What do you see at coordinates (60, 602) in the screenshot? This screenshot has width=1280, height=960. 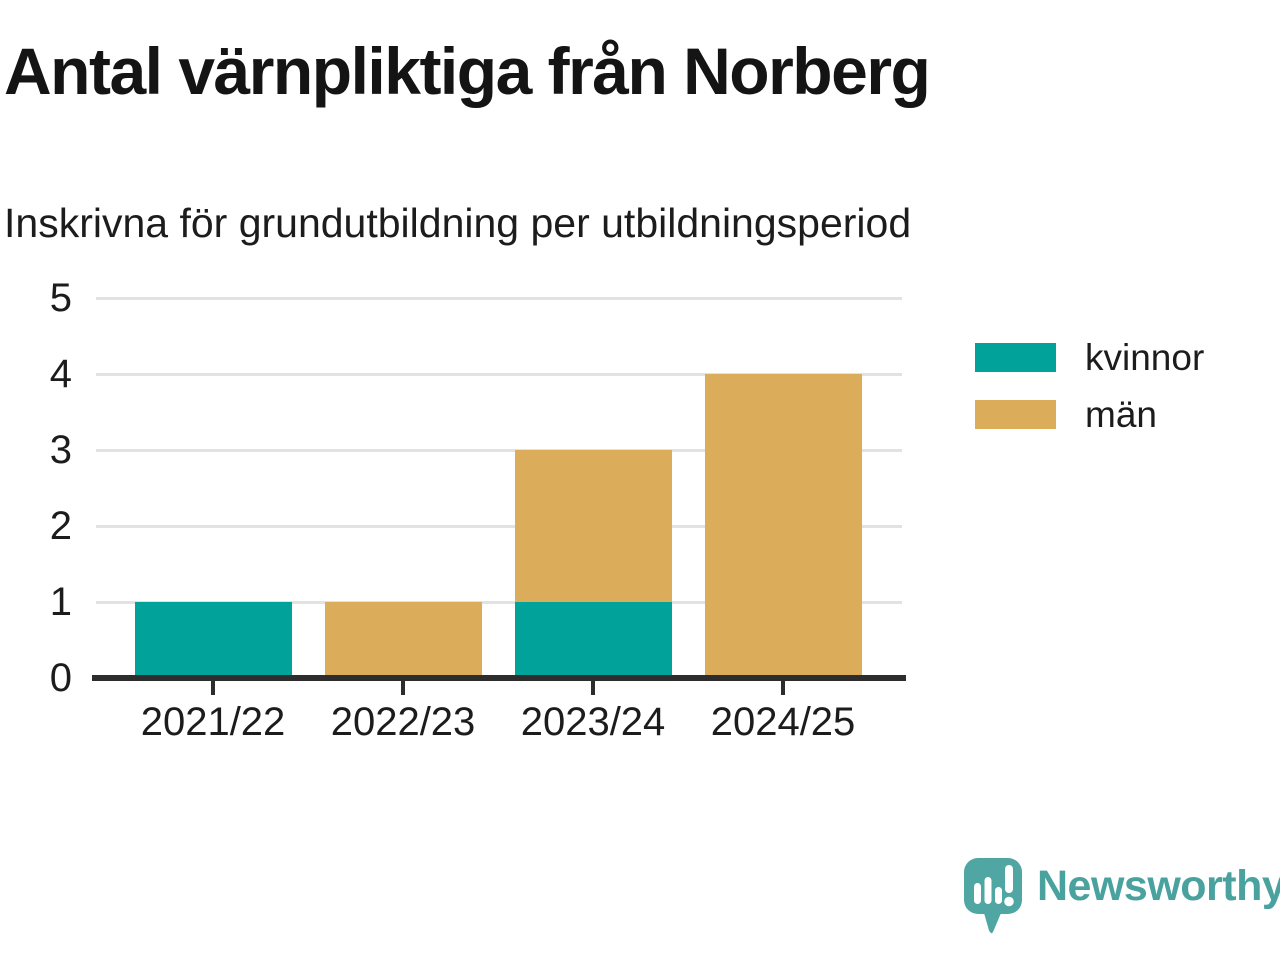 I see `y-tick-label: 1` at bounding box center [60, 602].